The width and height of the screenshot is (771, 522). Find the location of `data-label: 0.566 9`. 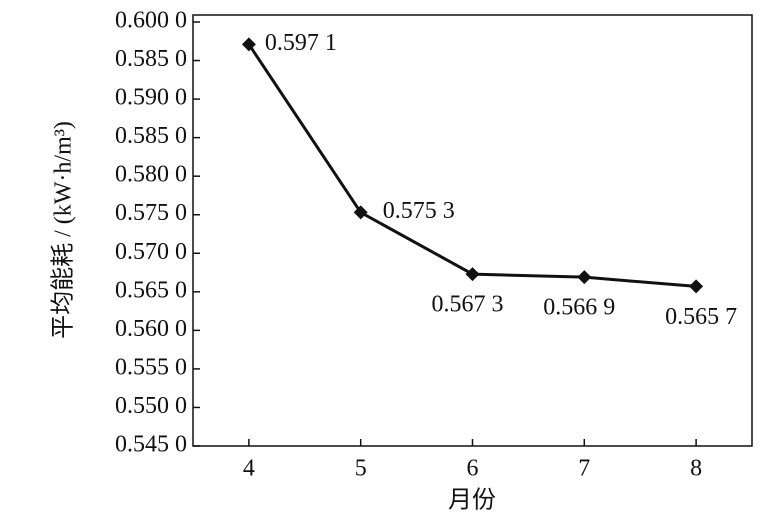

data-label: 0.566 9 is located at coordinates (579, 308).